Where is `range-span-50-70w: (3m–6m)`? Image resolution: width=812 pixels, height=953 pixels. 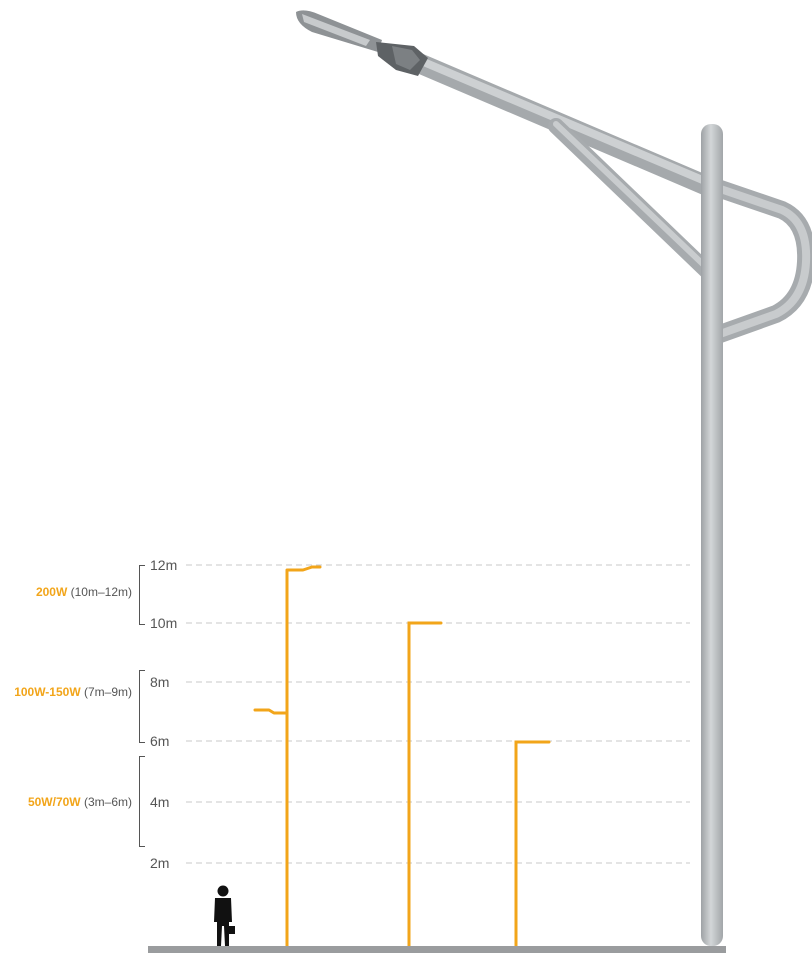 range-span-50-70w: (3m–6m) is located at coordinates (107, 802).